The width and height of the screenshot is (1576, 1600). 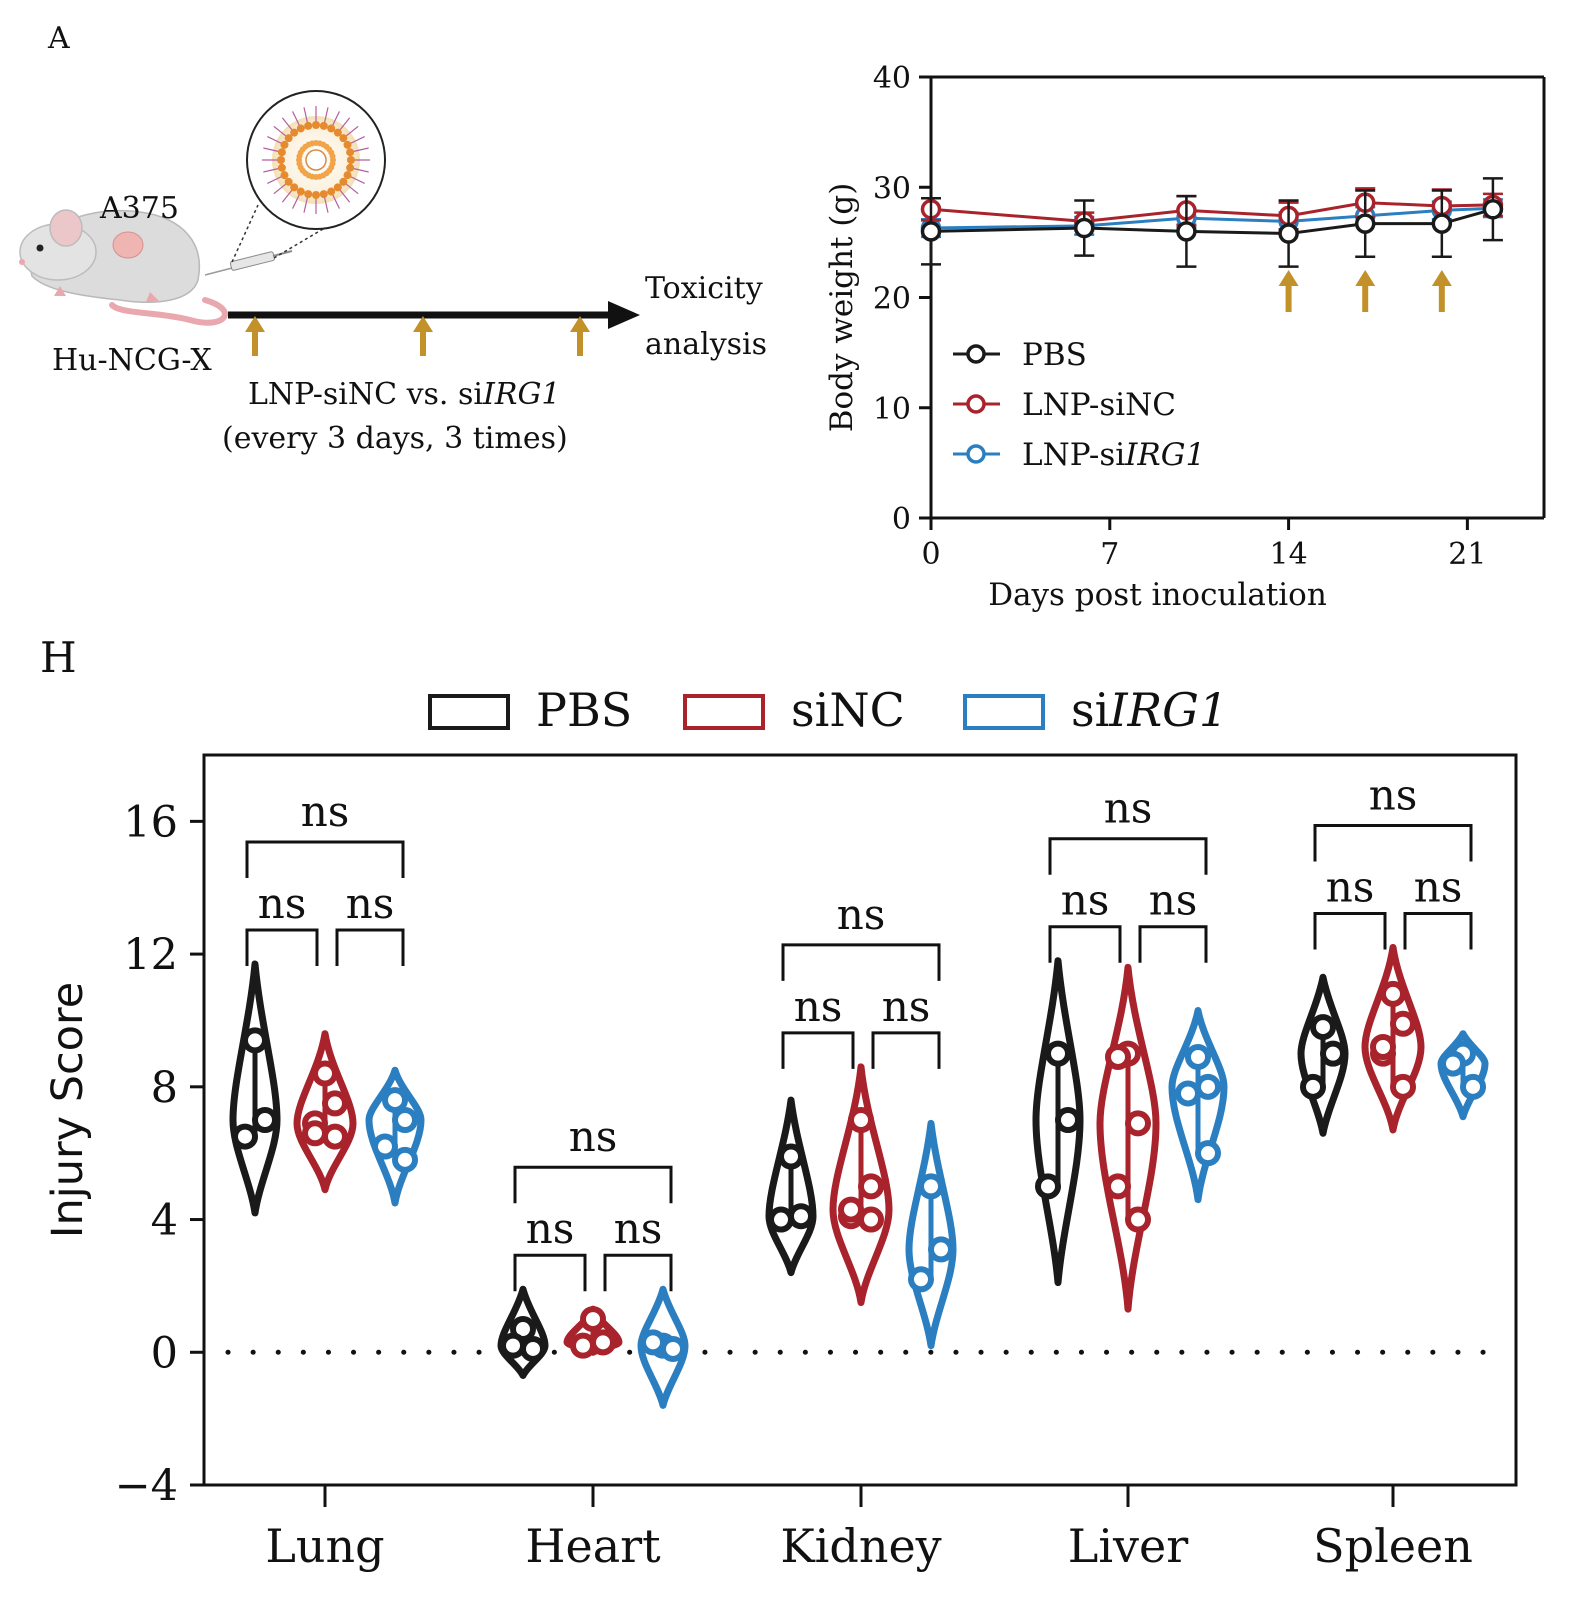 What do you see at coordinates (1073, 455) in the screenshot?
I see `legend-label-sirg1-text: LNP-si` at bounding box center [1073, 455].